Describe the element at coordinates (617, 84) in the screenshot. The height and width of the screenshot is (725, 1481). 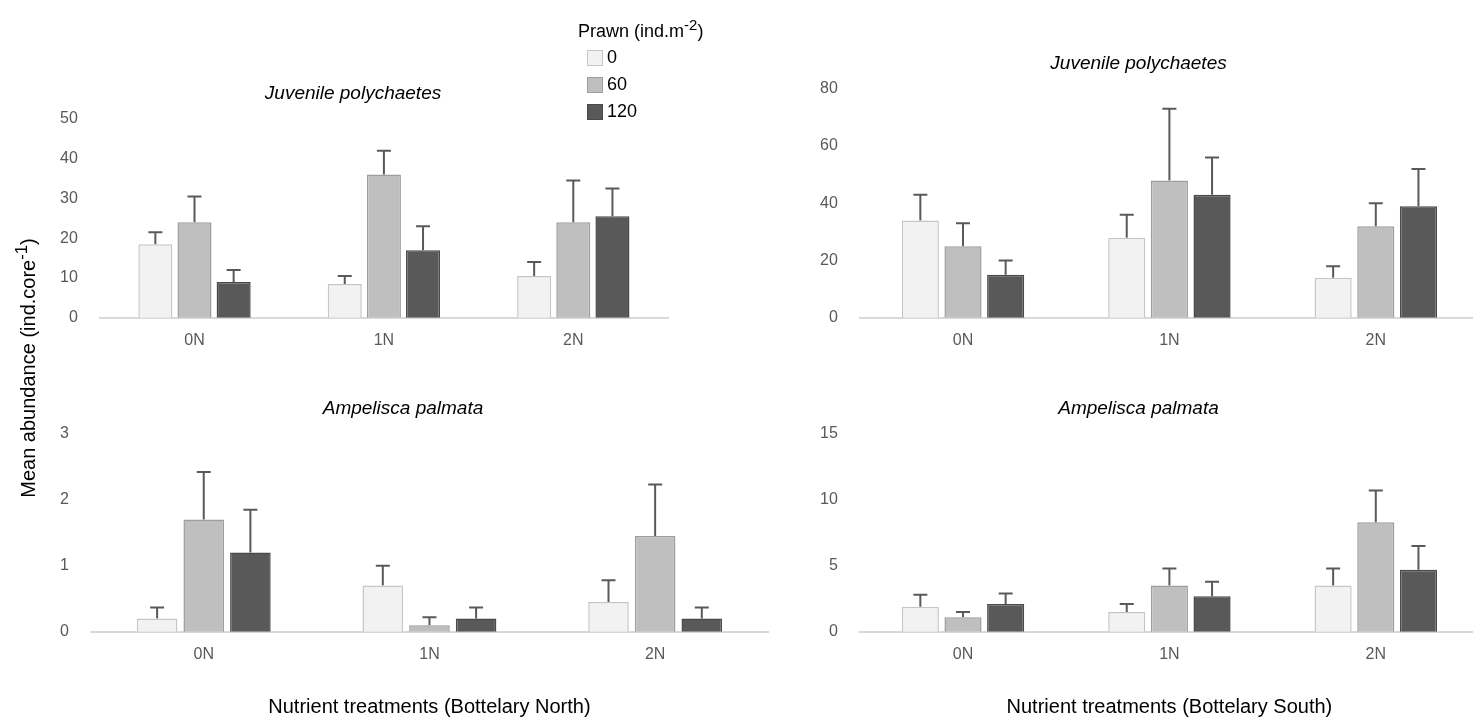
I see `legend-label: 60` at that location.